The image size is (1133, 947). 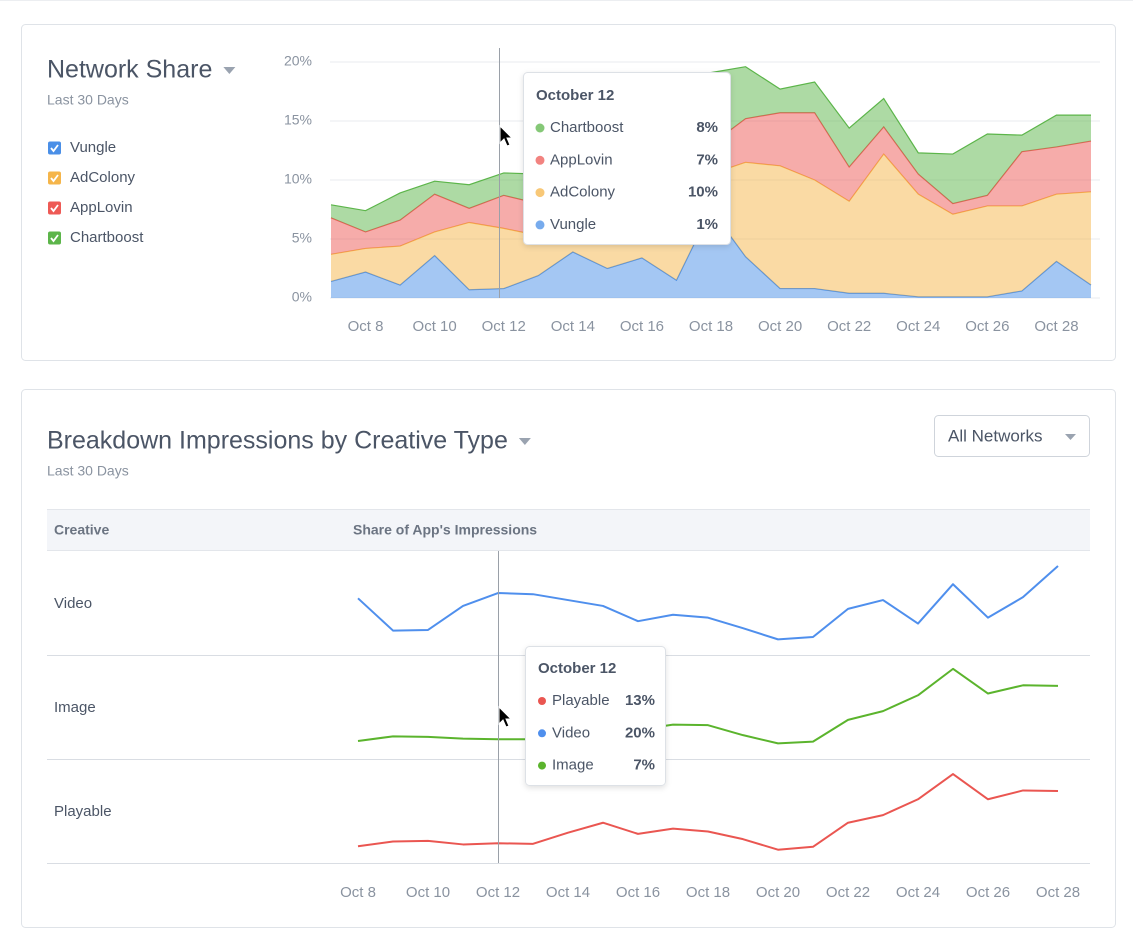 What do you see at coordinates (93, 147) in the screenshot?
I see `legend-label: Vungle` at bounding box center [93, 147].